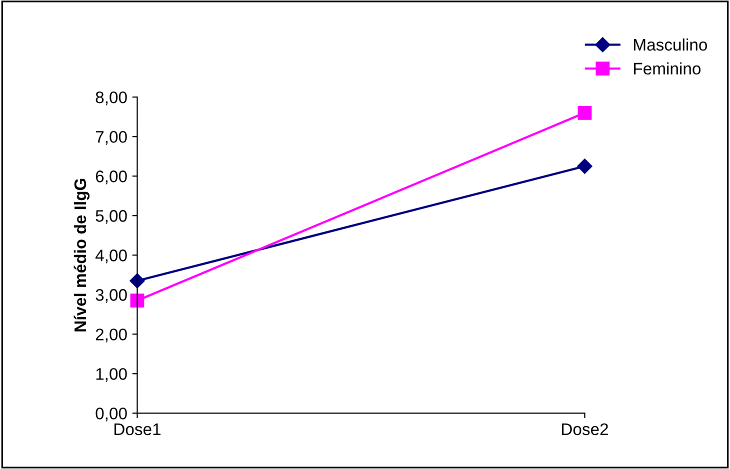 The width and height of the screenshot is (730, 469). I want to click on y-axis-title: Nível médio de IlgG, so click(82, 255).